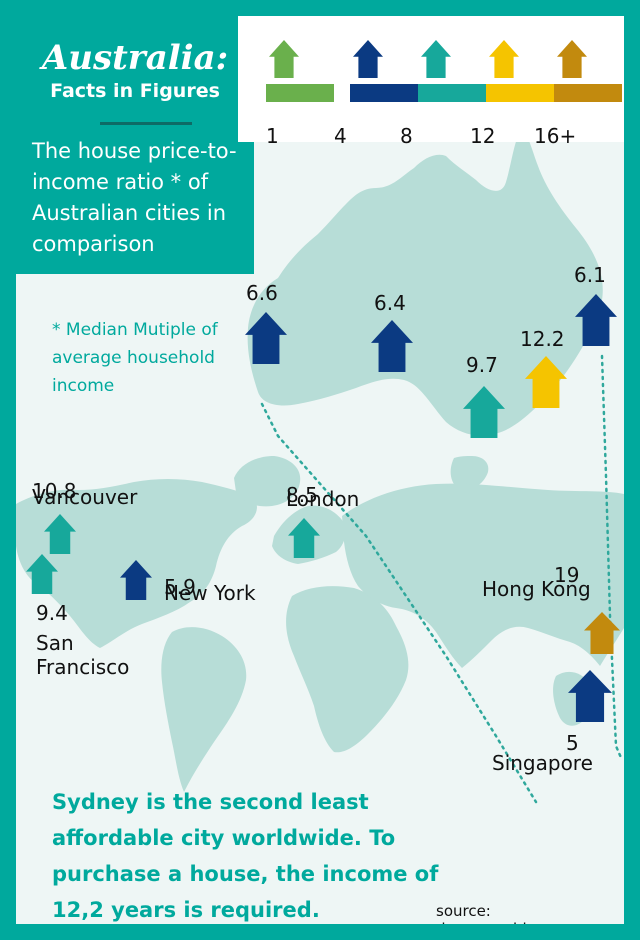  Describe the element at coordinates (322, 499) in the screenshot. I see `world-city-name-3: London` at that location.